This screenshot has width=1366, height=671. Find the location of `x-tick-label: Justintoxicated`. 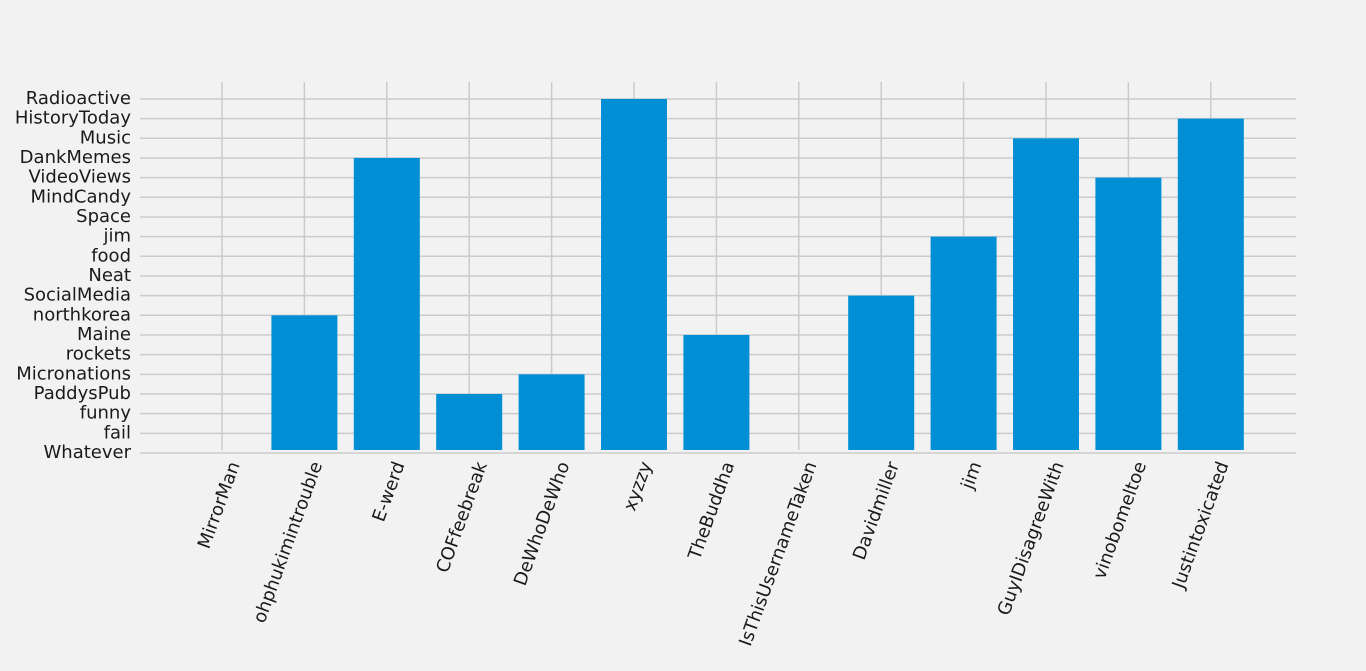

x-tick-label: Justintoxicated is located at coordinates (1201, 525).